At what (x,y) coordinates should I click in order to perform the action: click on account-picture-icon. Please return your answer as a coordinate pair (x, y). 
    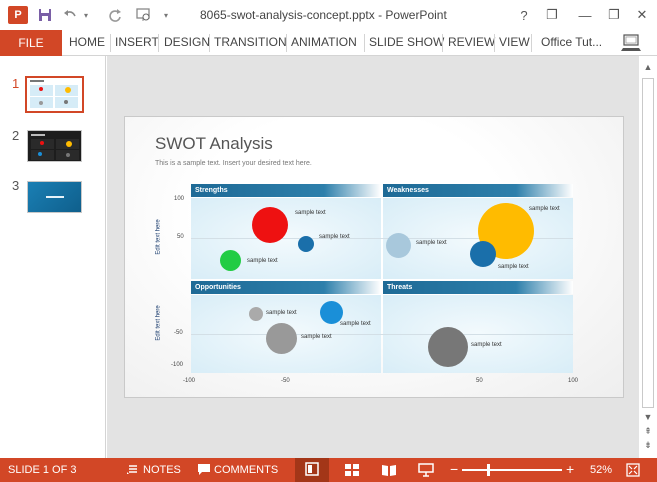
    Looking at the image, I should click on (632, 43).